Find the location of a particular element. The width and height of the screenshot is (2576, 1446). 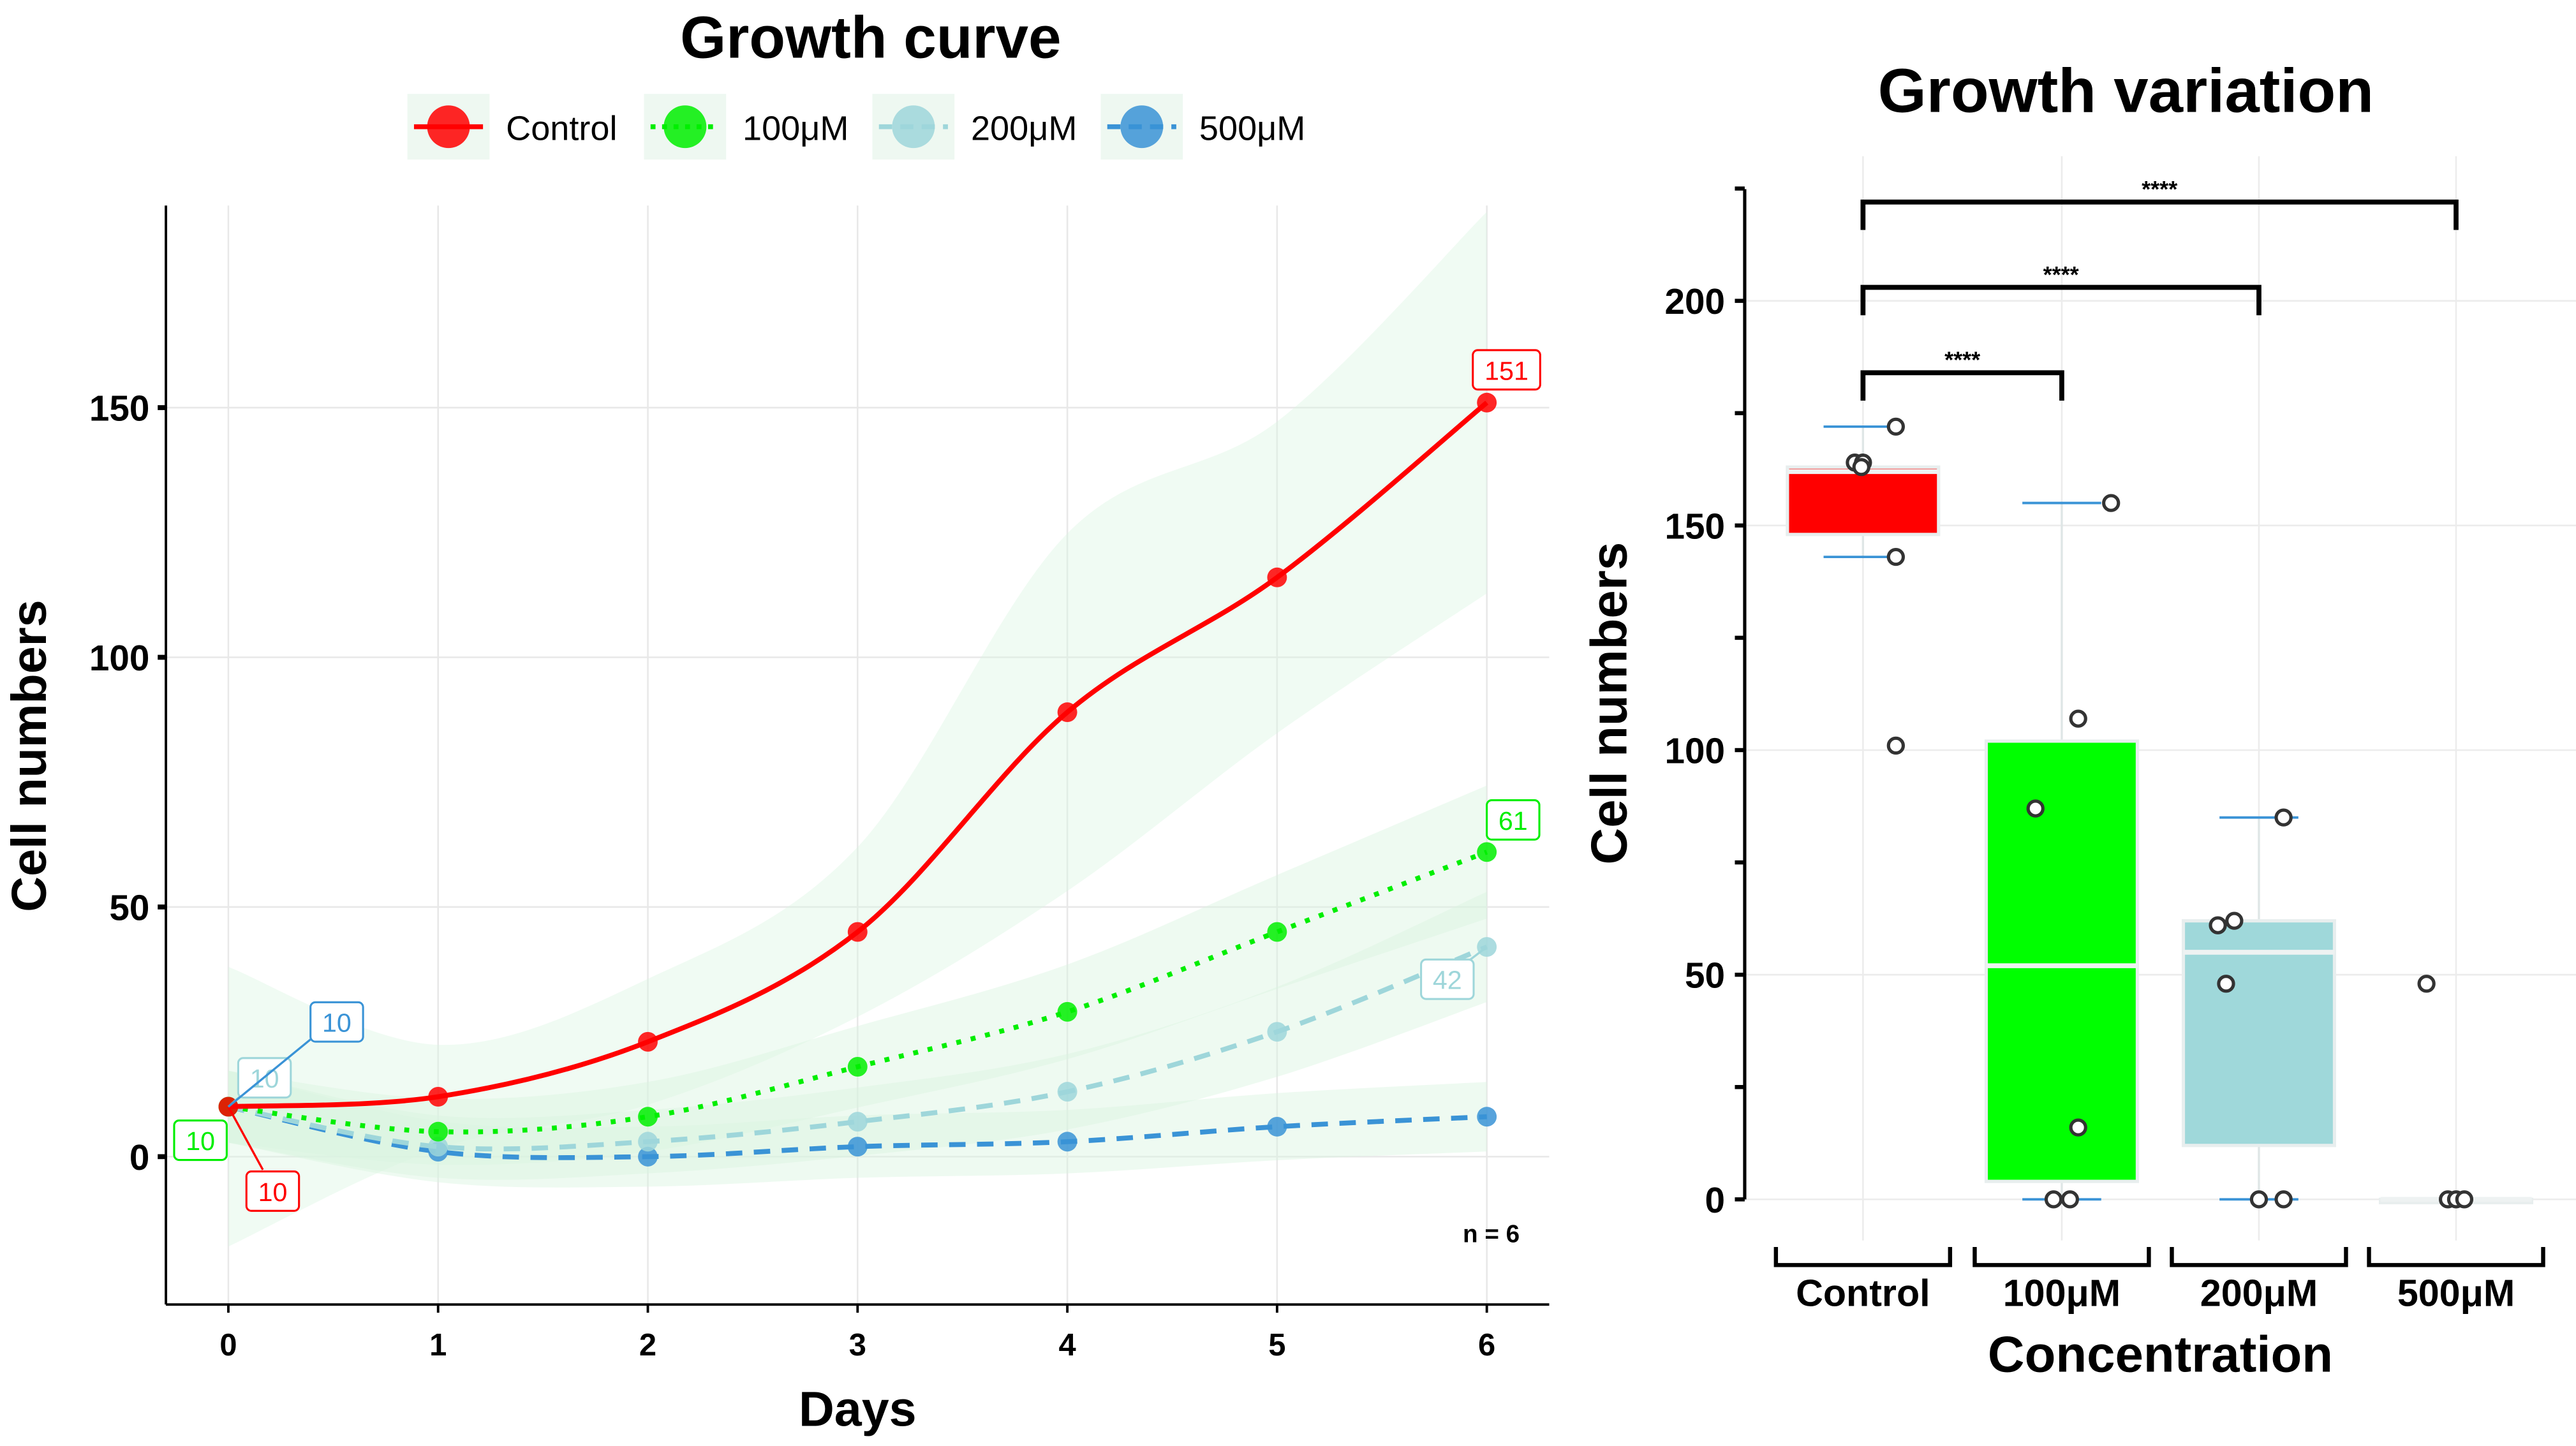

x-tick-label: 2 is located at coordinates (647, 1345).